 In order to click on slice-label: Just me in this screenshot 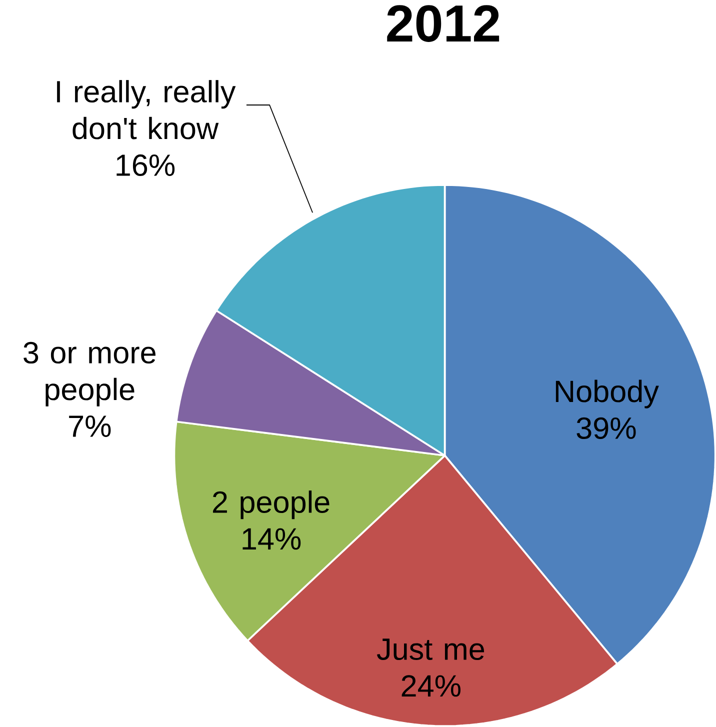, I will do `click(430, 649)`.